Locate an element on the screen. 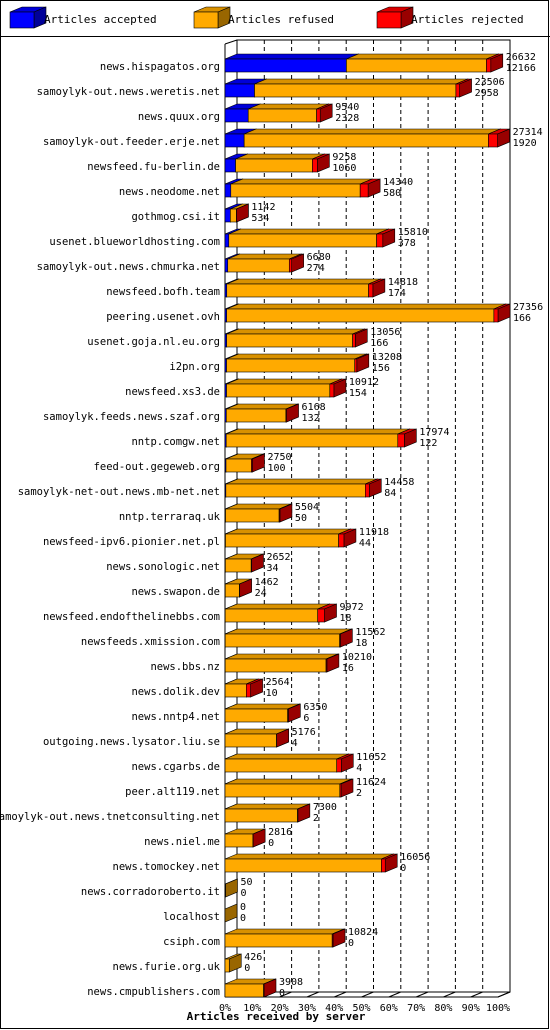 Image resolution: width=550 pixels, height=1030 pixels. data-label-accepted: 2328 is located at coordinates (347, 118).